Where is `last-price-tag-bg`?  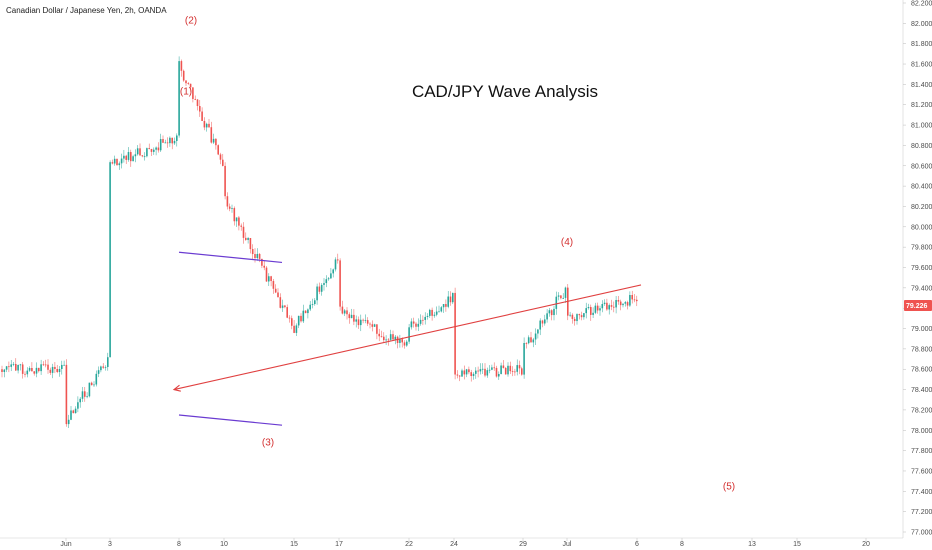 last-price-tag-bg is located at coordinates (918, 306).